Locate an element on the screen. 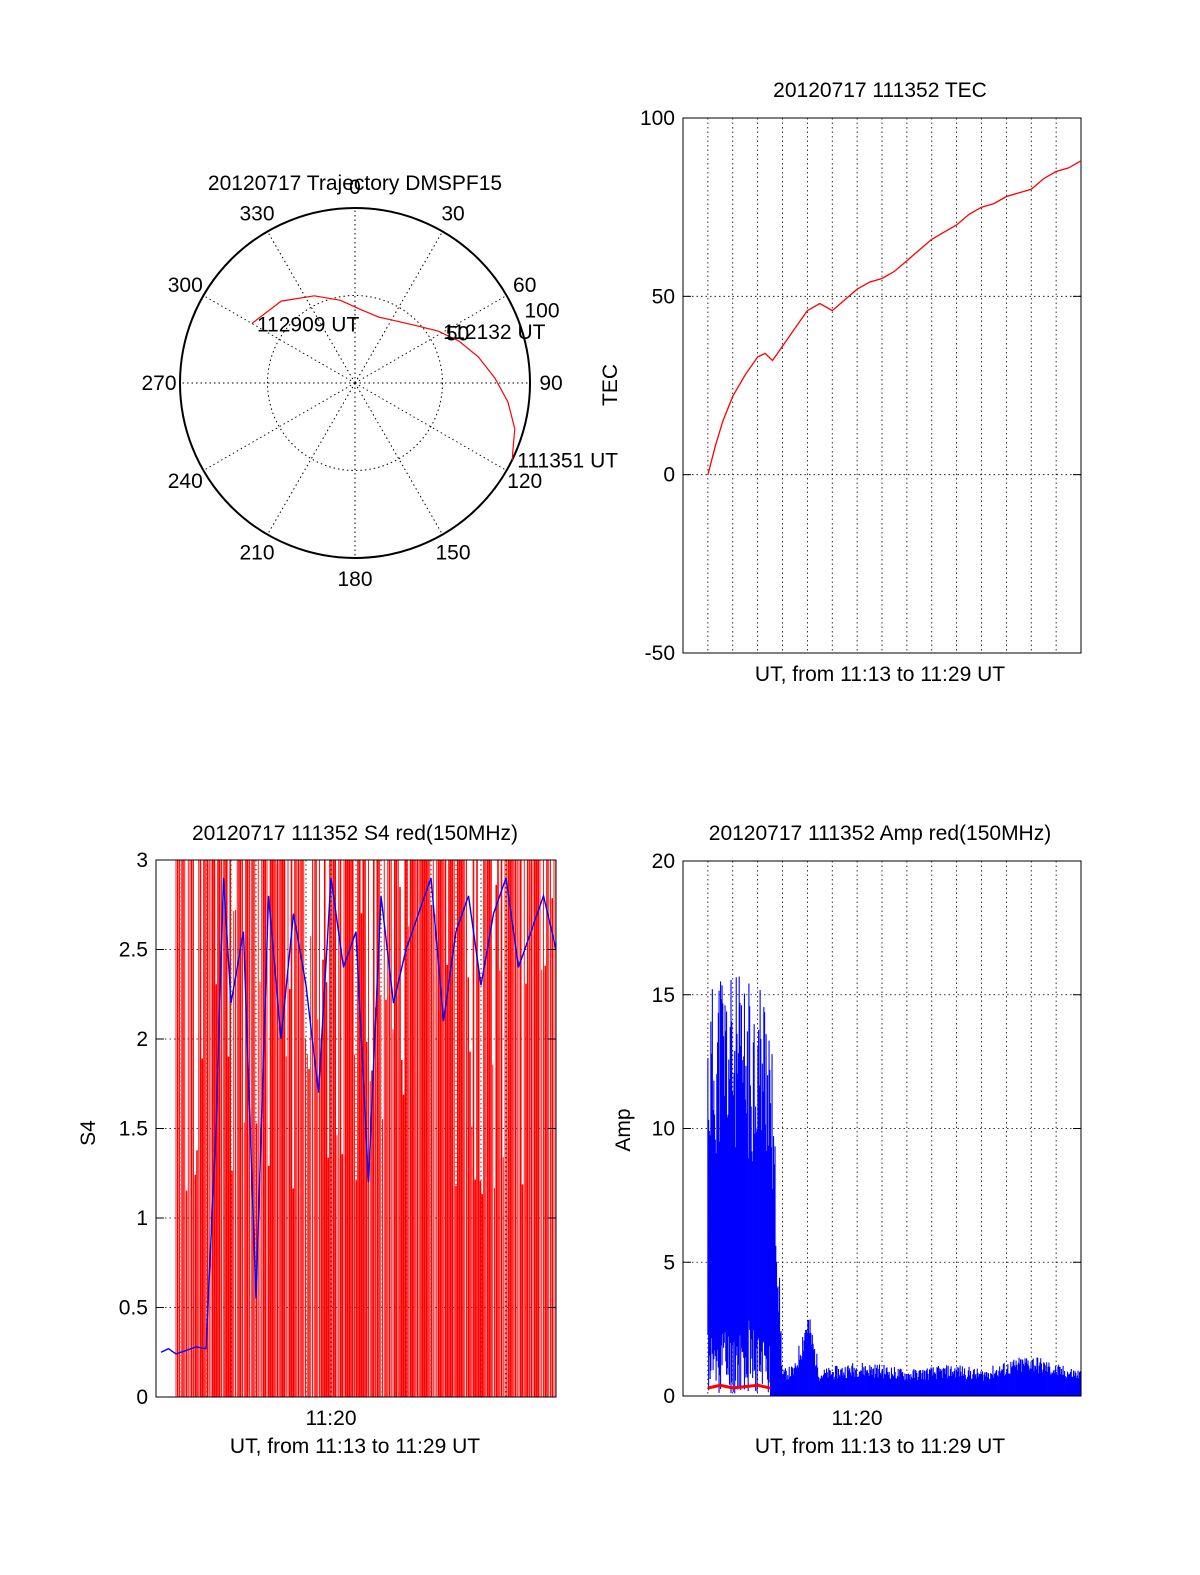  polar-azimuth-tick-label: 270 is located at coordinates (158, 383).